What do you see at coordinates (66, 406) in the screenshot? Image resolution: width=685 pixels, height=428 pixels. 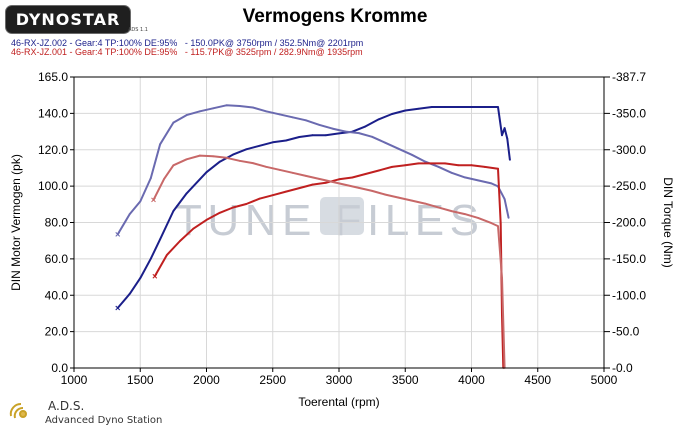 I see `ads-brand: A.D.S.` at bounding box center [66, 406].